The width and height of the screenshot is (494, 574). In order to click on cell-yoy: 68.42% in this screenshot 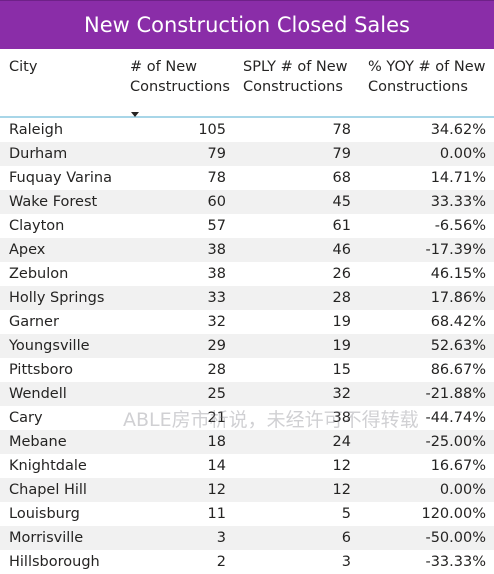, I will do `click(458, 322)`.